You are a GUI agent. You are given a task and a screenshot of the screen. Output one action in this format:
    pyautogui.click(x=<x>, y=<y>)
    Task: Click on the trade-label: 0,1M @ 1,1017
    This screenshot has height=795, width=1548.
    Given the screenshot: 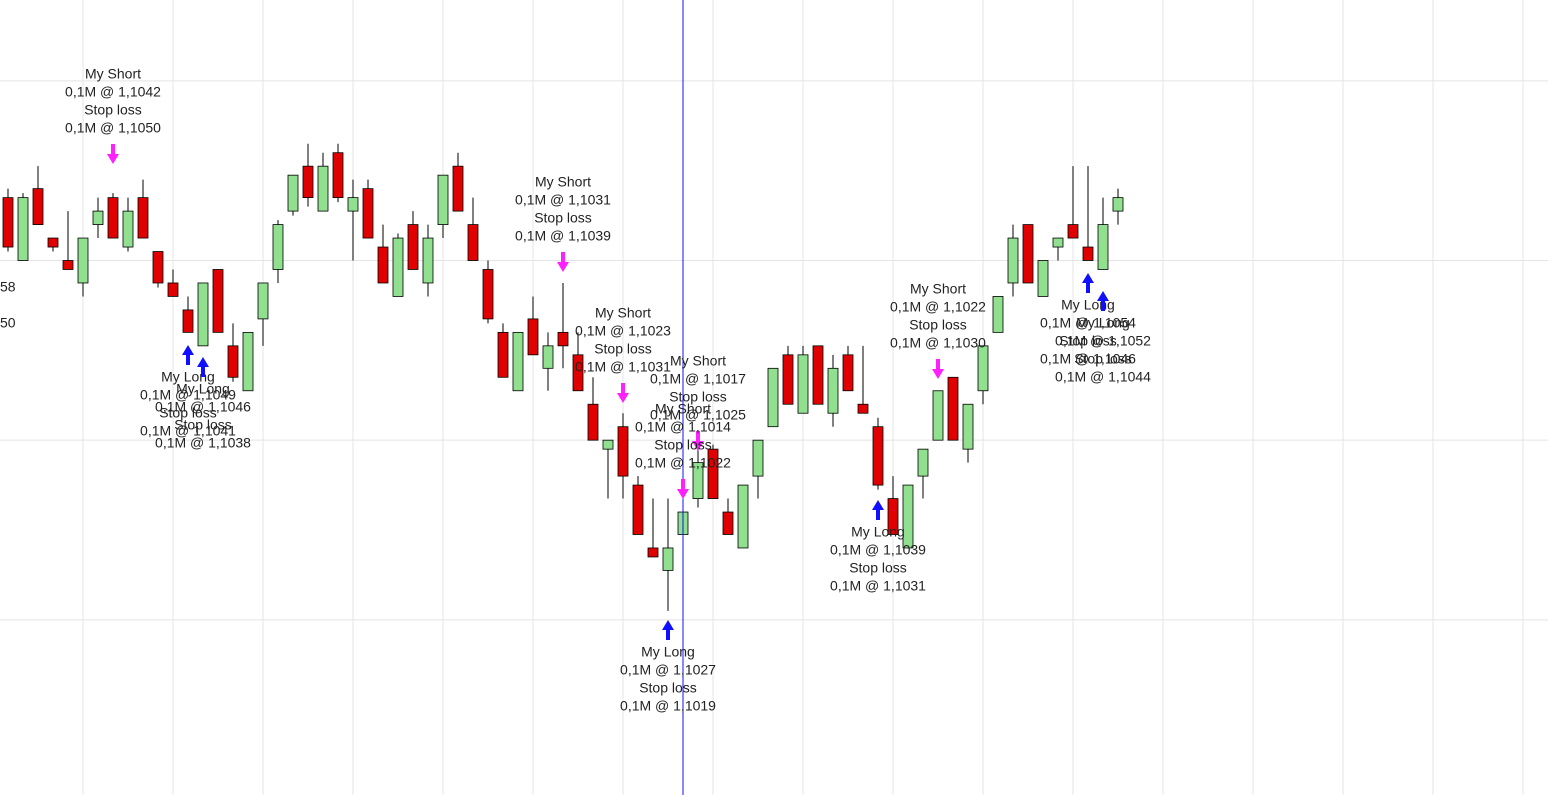 What is the action you would take?
    pyautogui.click(x=698, y=378)
    